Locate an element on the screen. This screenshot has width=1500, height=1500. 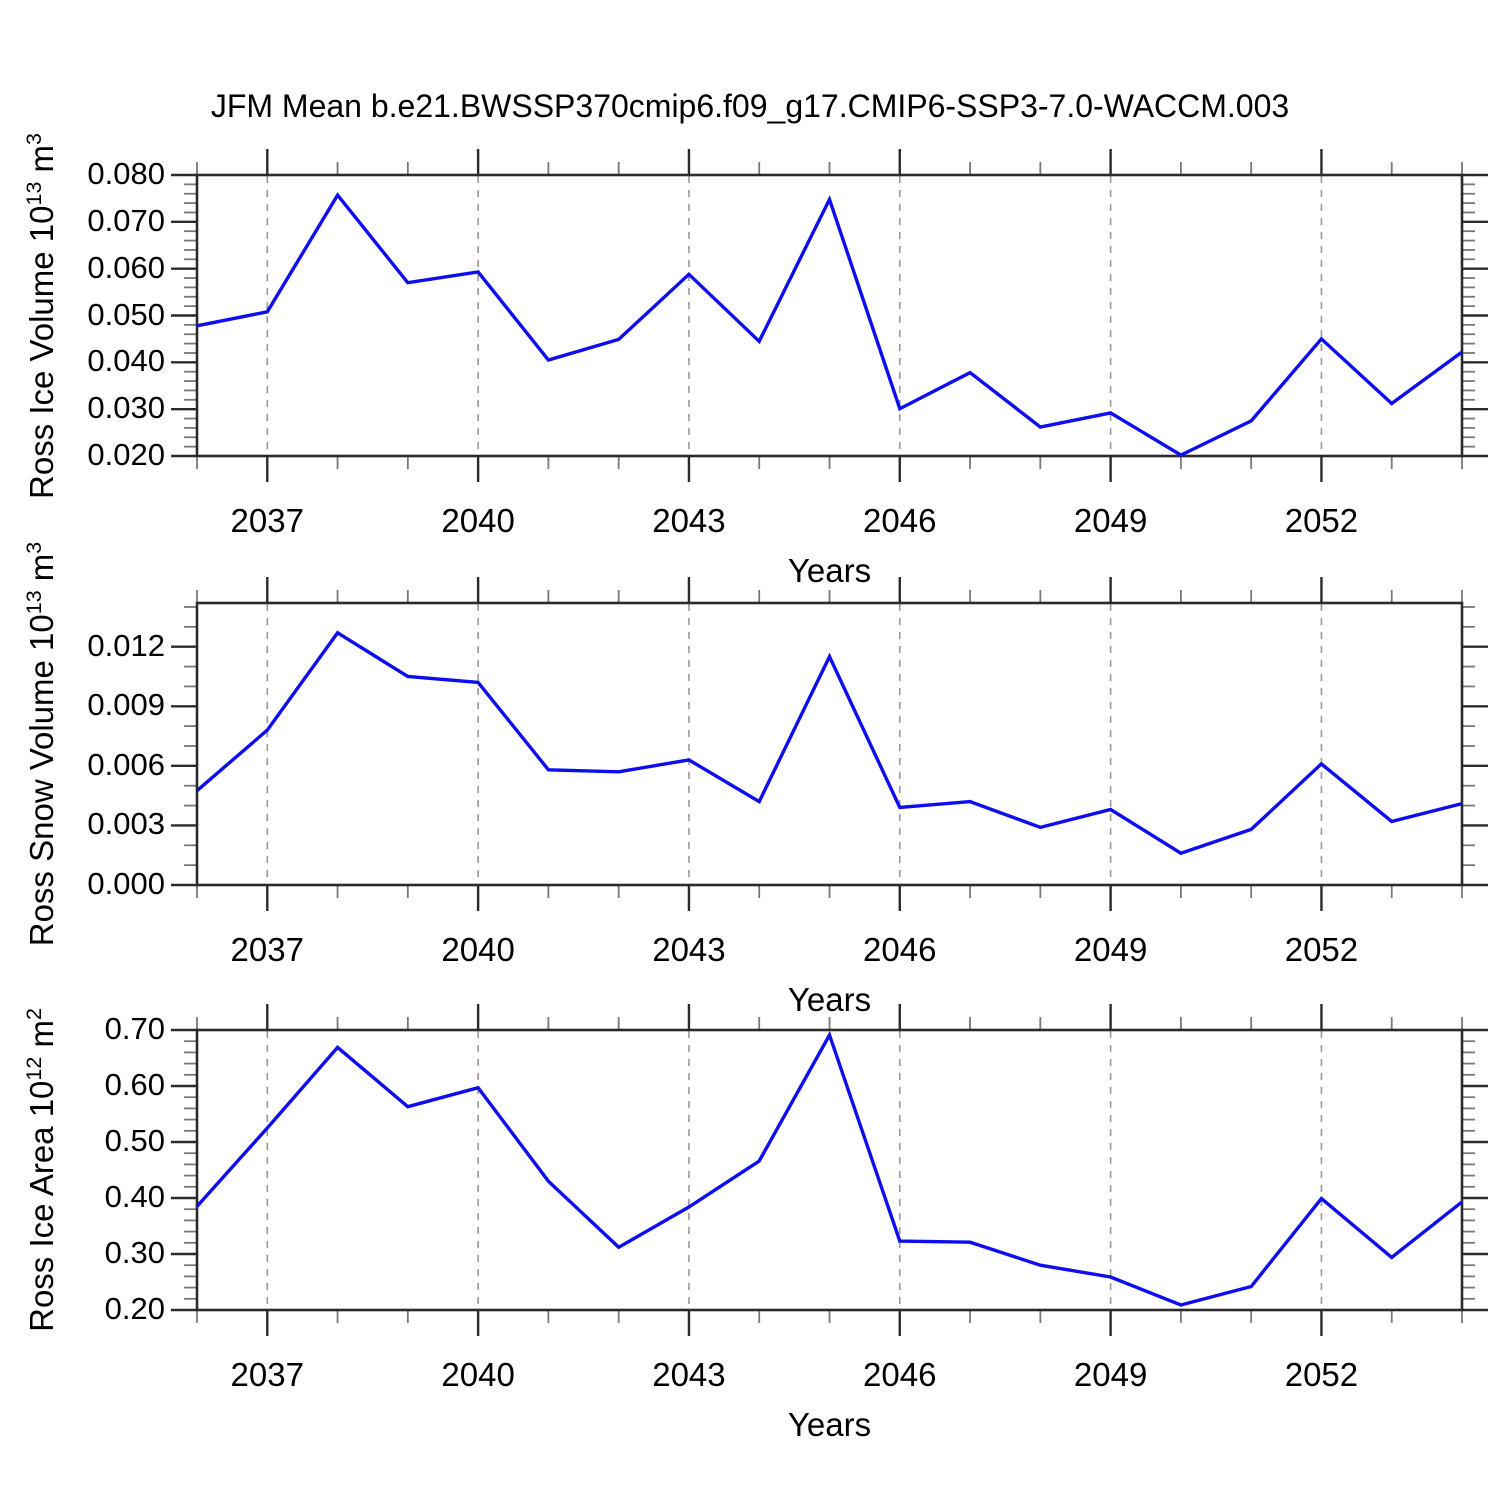
ross-ice-area-ytick-label: 0.40 is located at coordinates (134, 1196).